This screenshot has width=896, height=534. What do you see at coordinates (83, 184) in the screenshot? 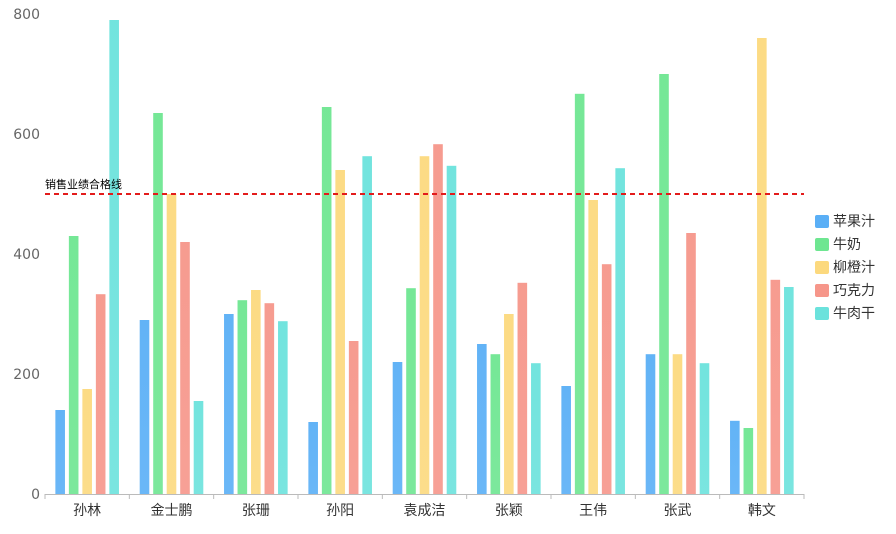
I see `reference-line-label: 销售业绩合格线` at bounding box center [83, 184].